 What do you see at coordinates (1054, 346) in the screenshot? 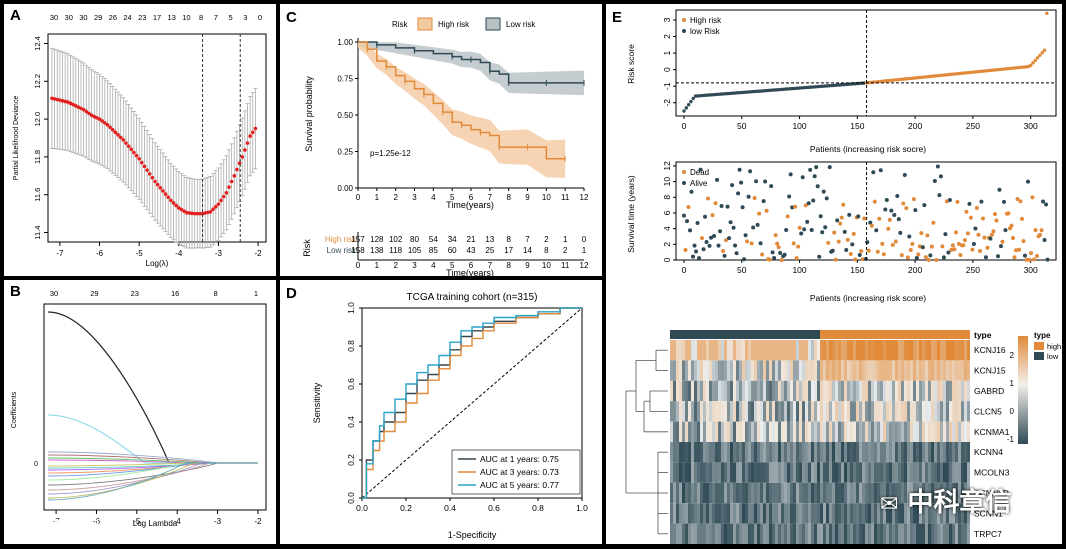
I see `legend-high-label: high` at bounding box center [1054, 346].